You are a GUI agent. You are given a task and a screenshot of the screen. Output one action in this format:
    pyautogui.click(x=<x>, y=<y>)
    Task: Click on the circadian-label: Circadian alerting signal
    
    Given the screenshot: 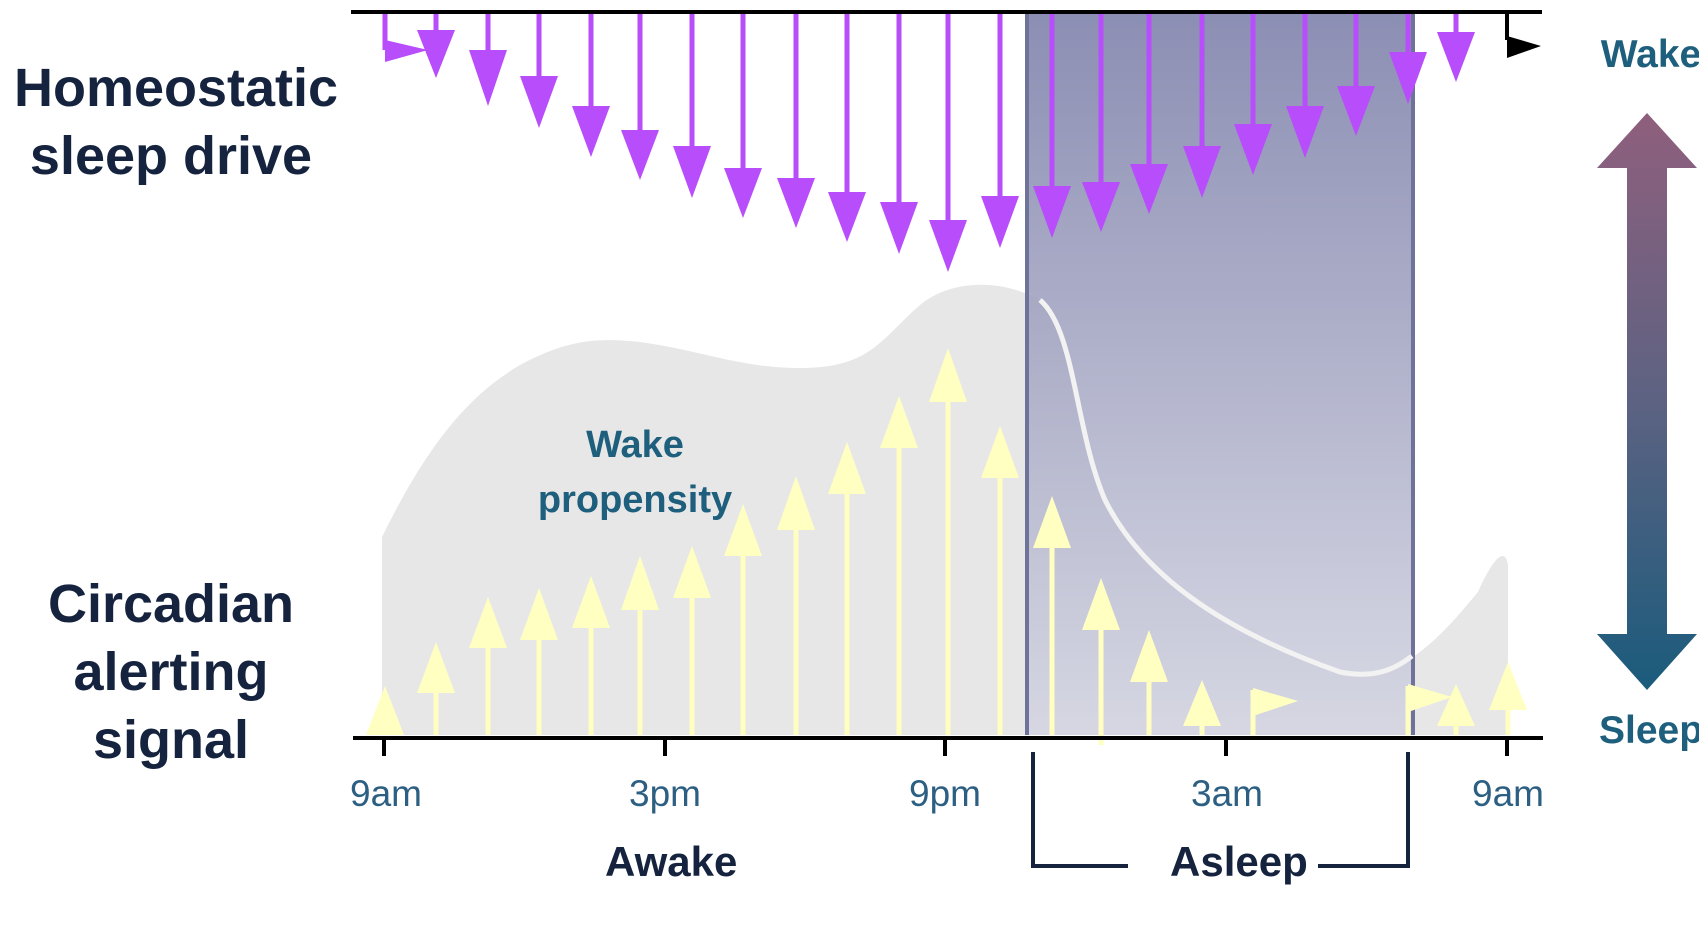 What is the action you would take?
    pyautogui.click(x=171, y=672)
    